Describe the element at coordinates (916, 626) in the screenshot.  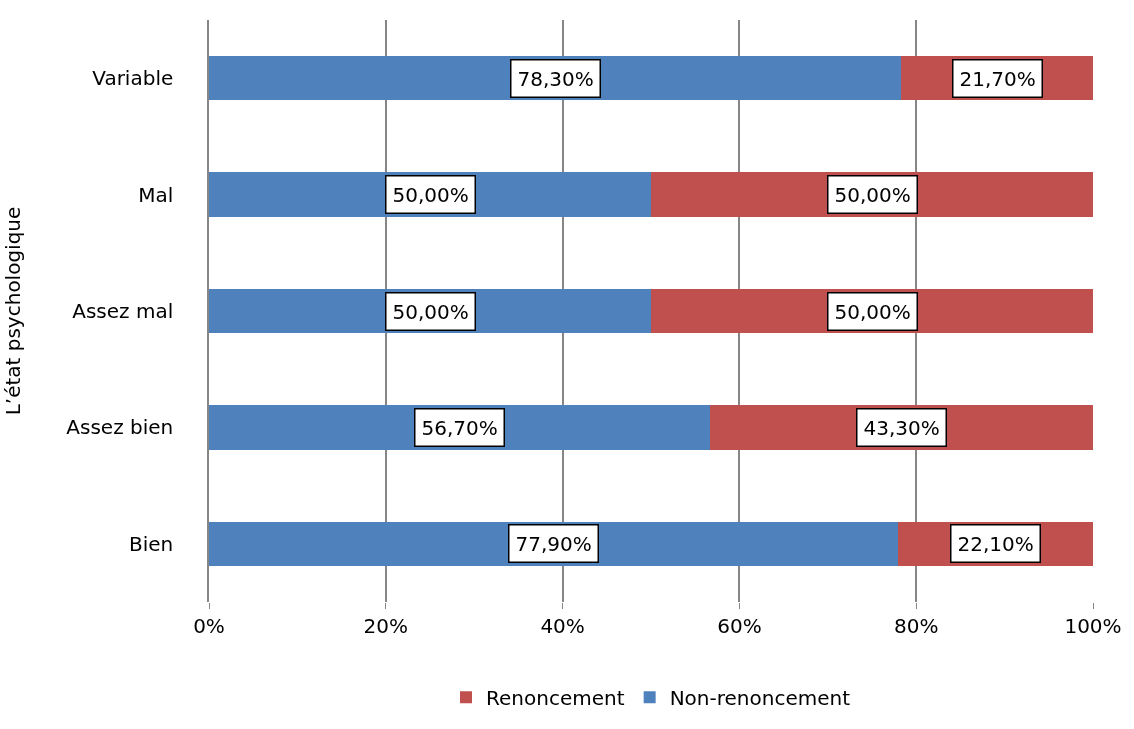
I see `x-tick-label: 80%` at that location.